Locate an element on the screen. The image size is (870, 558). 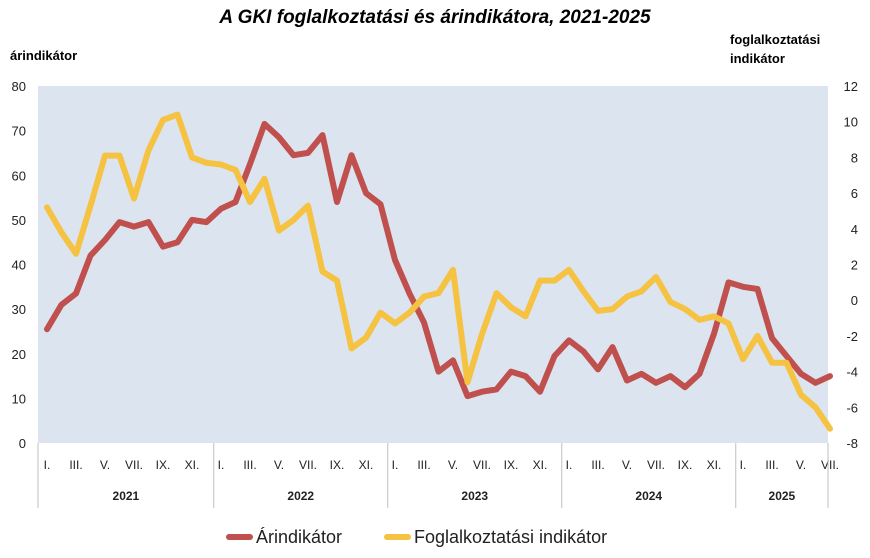
year-label: 2022 is located at coordinates (300, 496).